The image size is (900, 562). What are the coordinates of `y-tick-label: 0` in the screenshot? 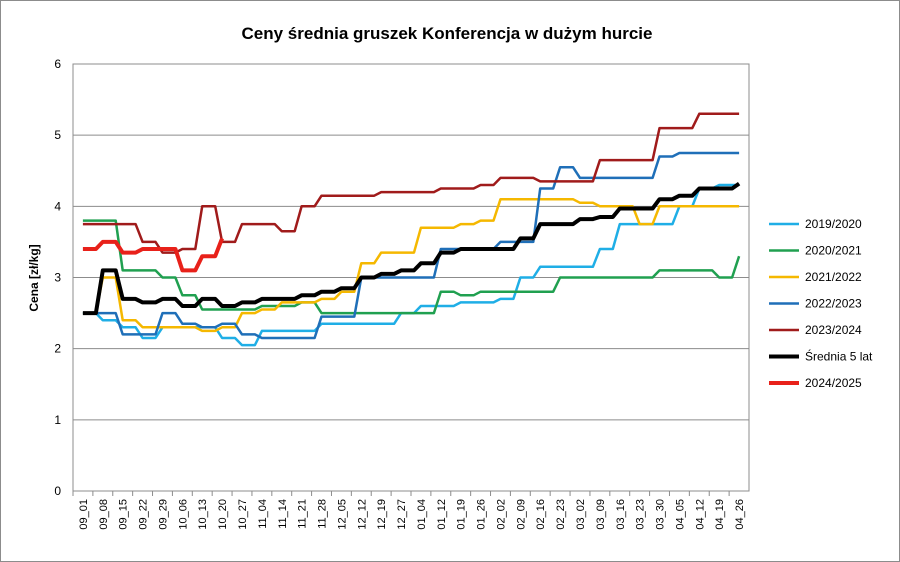 It's located at (57, 491).